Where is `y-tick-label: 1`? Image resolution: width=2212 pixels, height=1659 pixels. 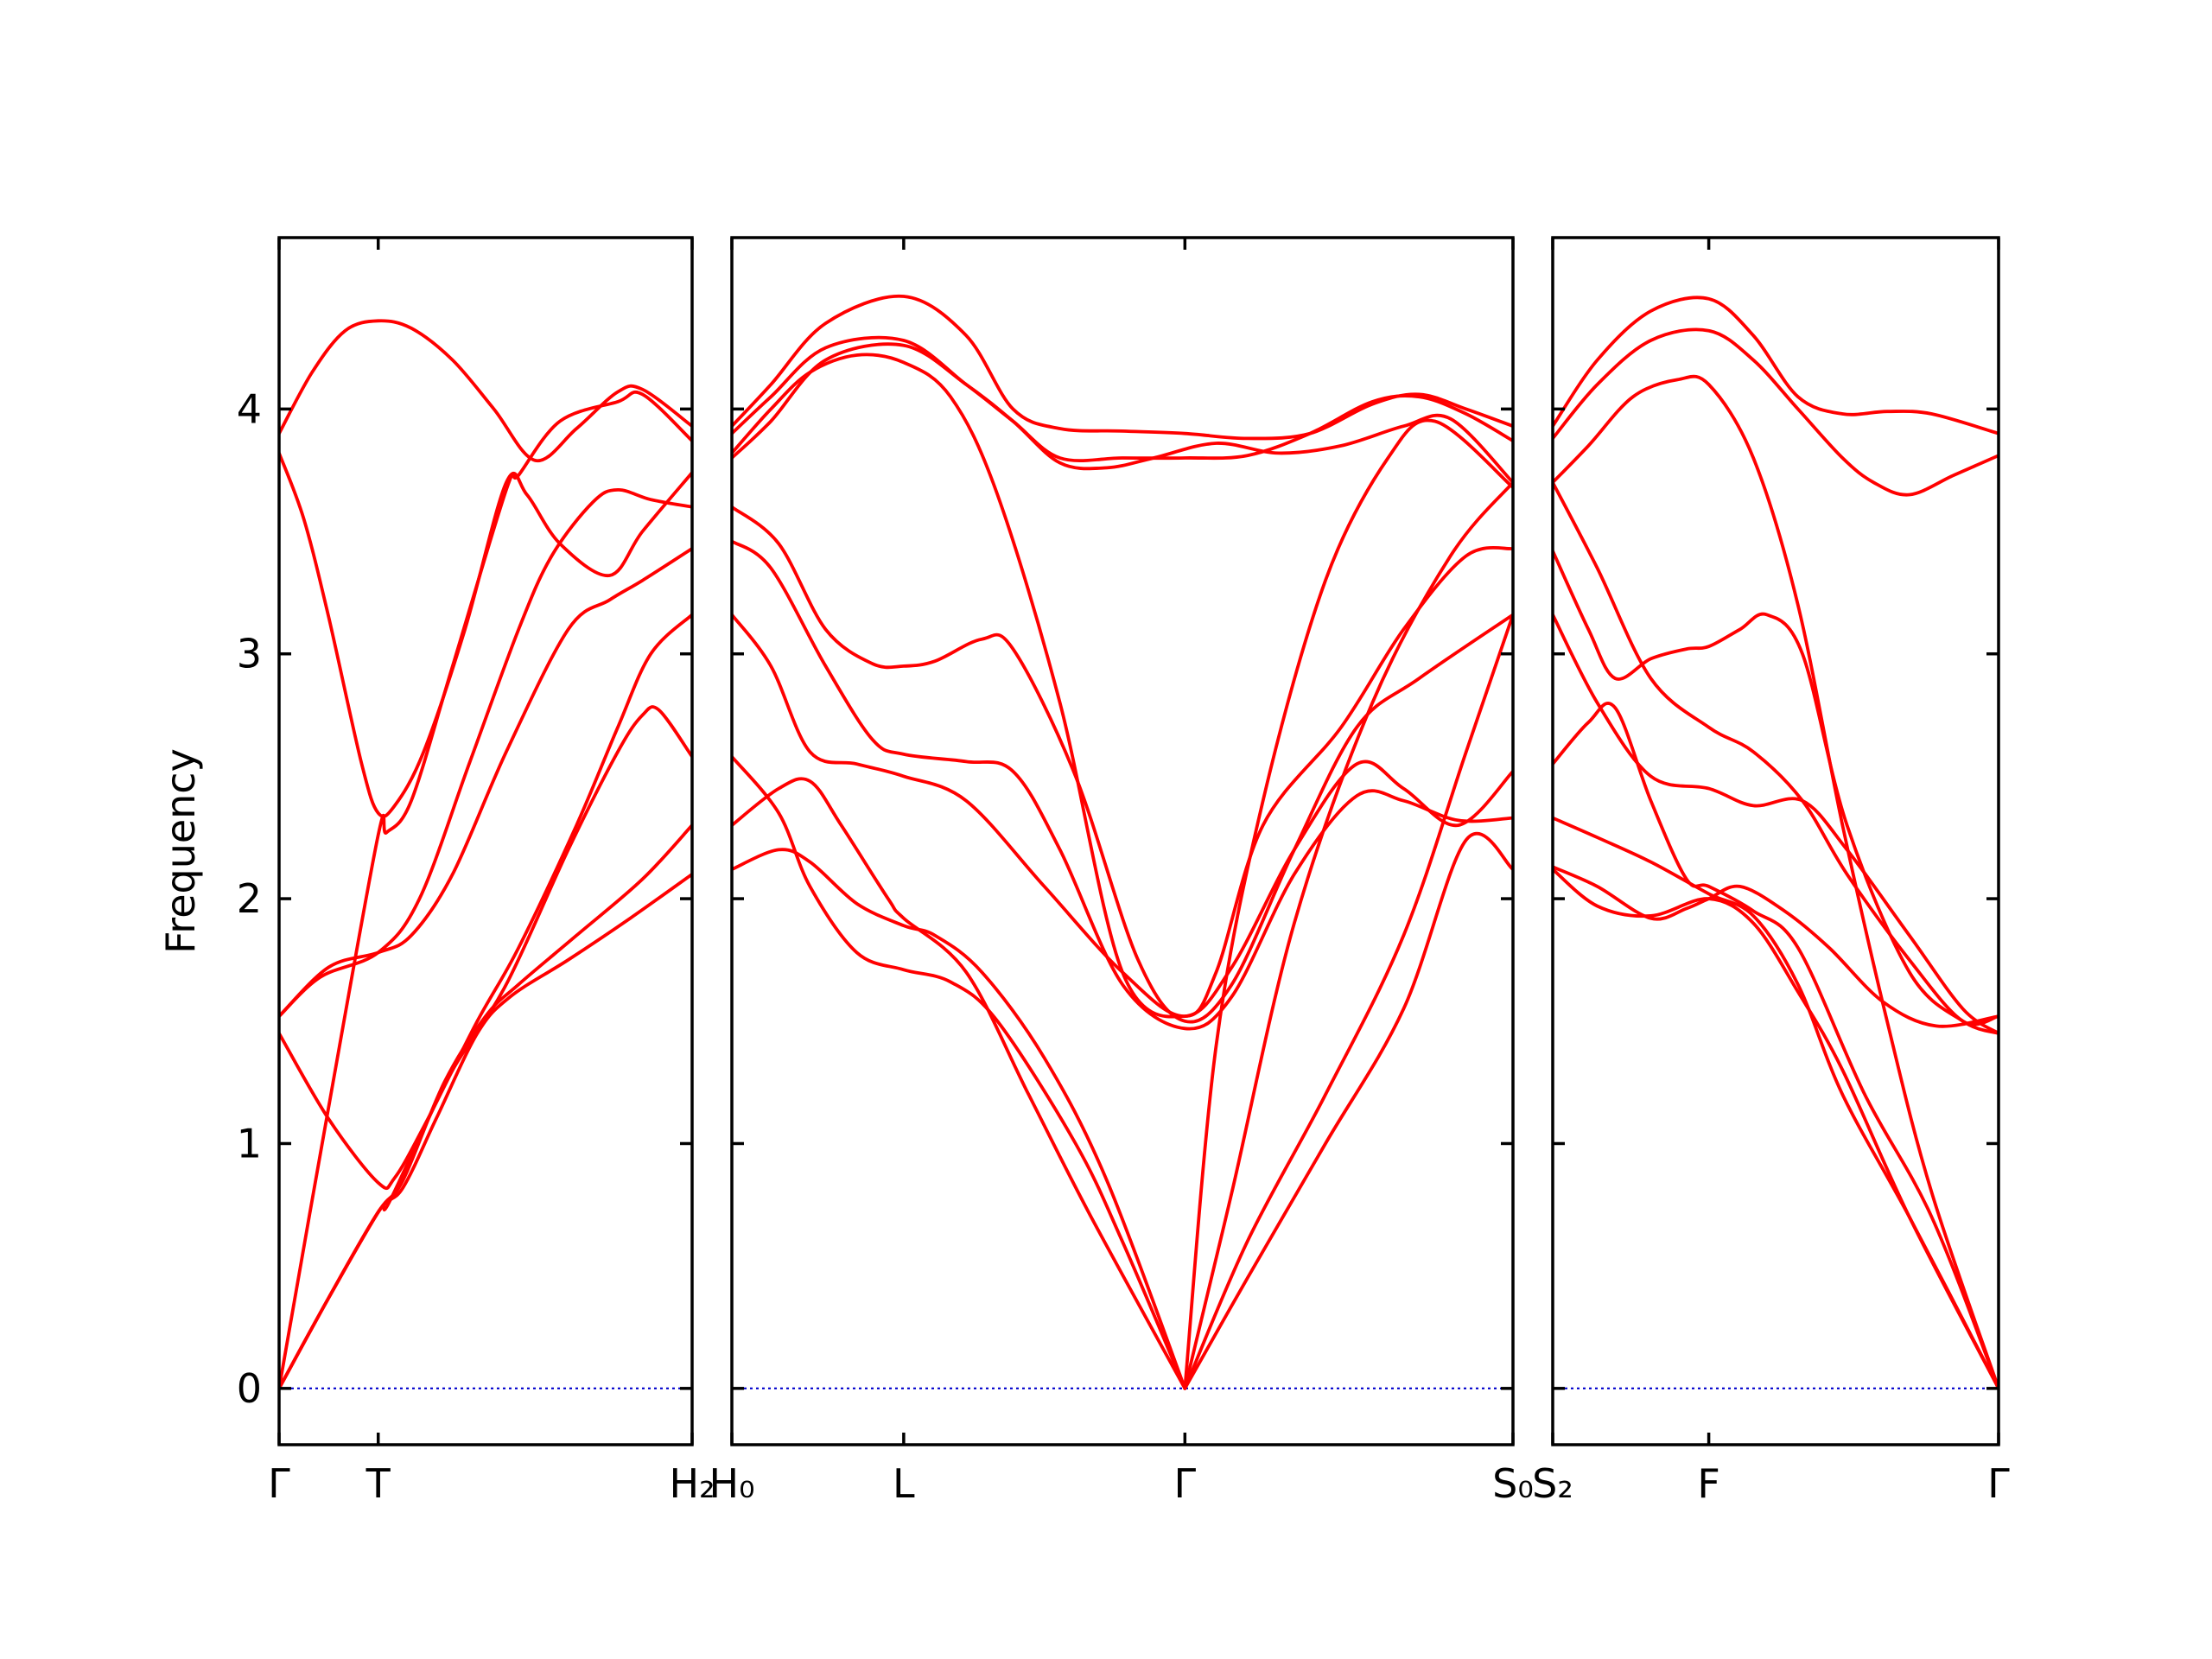
y-tick-label: 1 is located at coordinates (249, 1143).